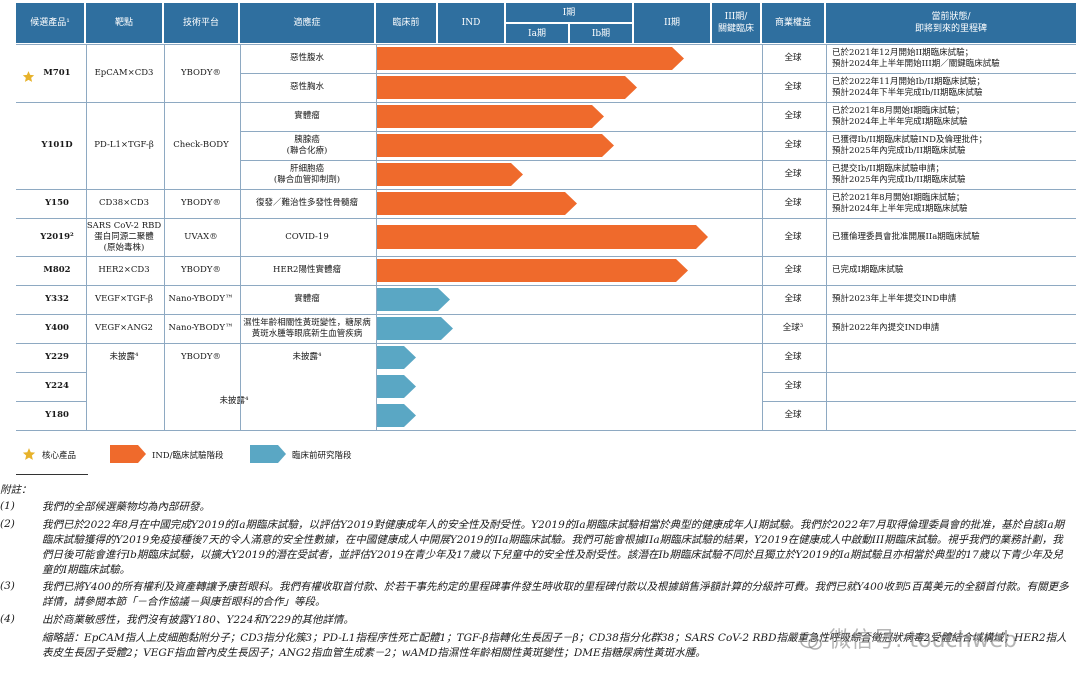 This screenshot has width=1080, height=685. I want to click on candidate-name: Y150, so click(57, 203).